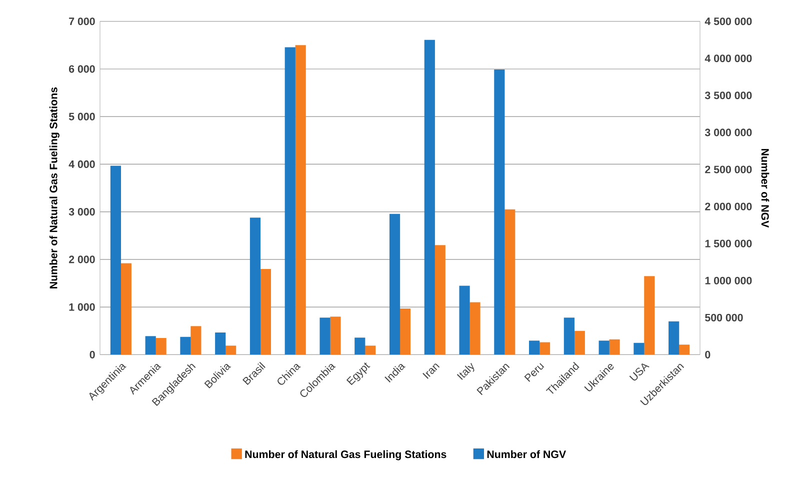  I want to click on y2-tick-label: 4 000 000, so click(728, 58).